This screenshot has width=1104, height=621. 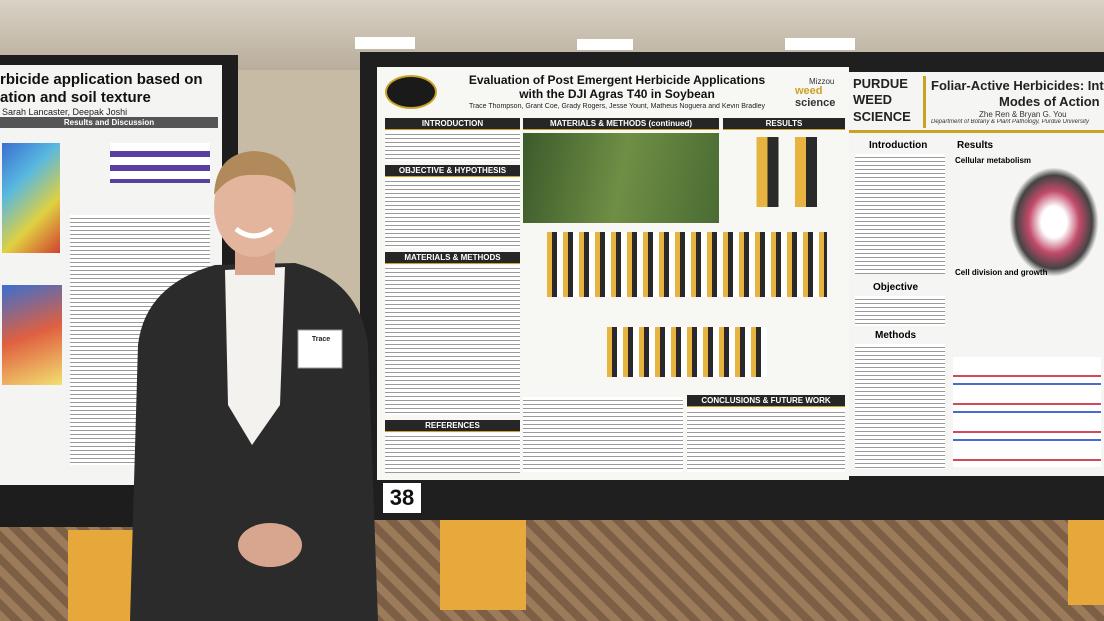 I want to click on logo-text: SCIENCE, so click(x=882, y=116).